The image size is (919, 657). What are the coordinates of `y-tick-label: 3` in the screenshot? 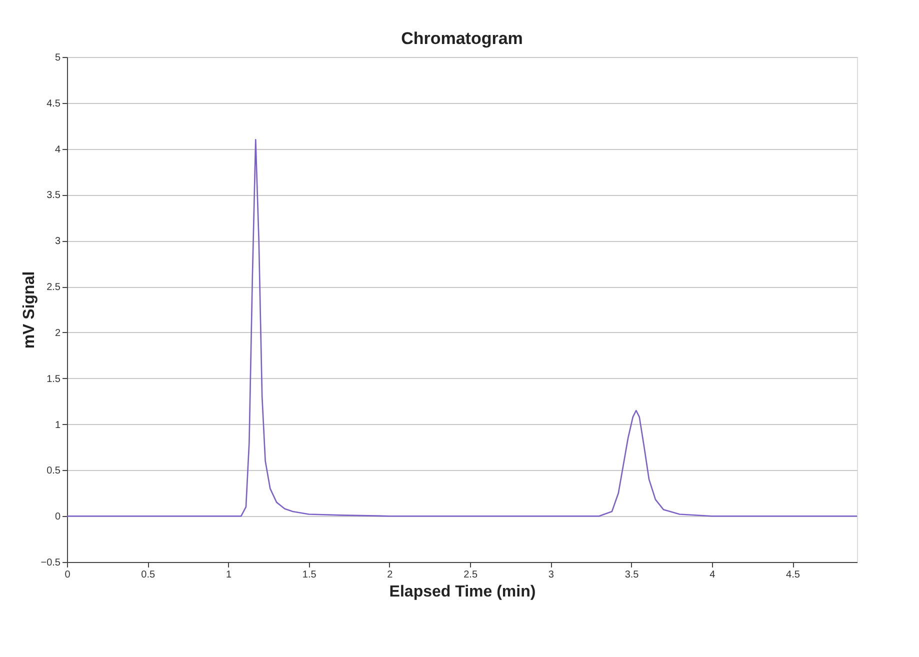 It's located at (57, 242).